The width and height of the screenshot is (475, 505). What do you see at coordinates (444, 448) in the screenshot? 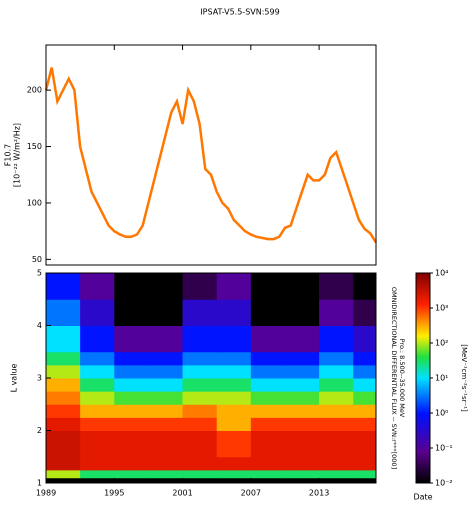
I see `colorbar-tick-label: 10⁻¹` at bounding box center [444, 448].